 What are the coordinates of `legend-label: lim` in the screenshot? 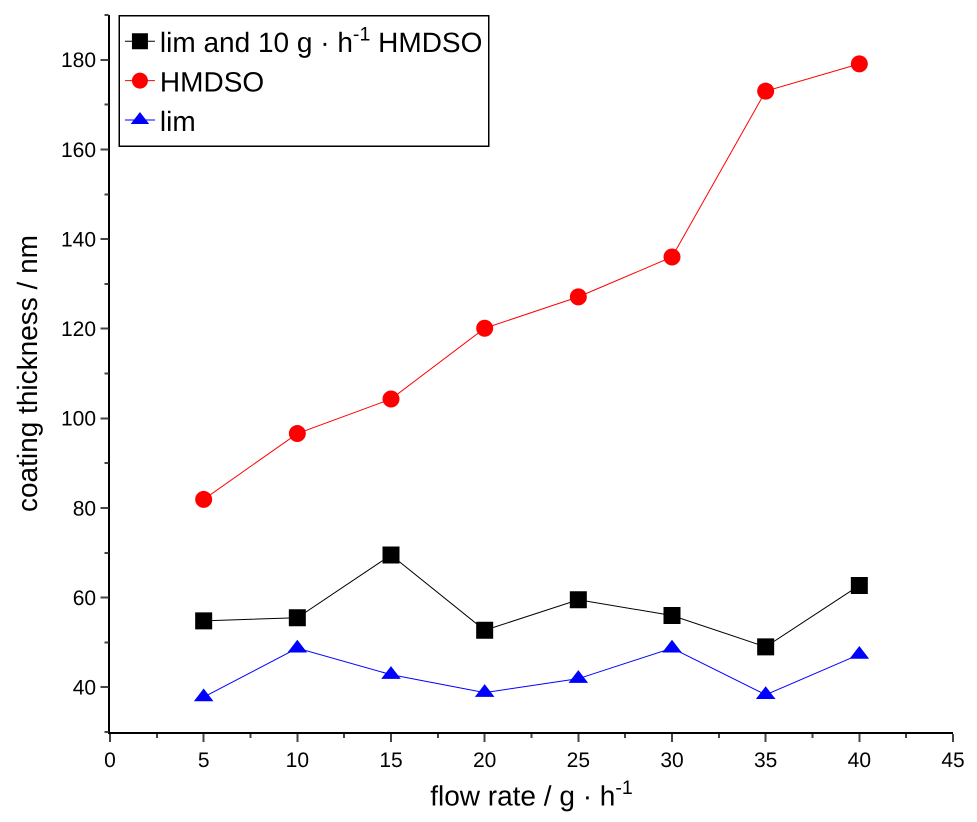 It's located at (178, 121).